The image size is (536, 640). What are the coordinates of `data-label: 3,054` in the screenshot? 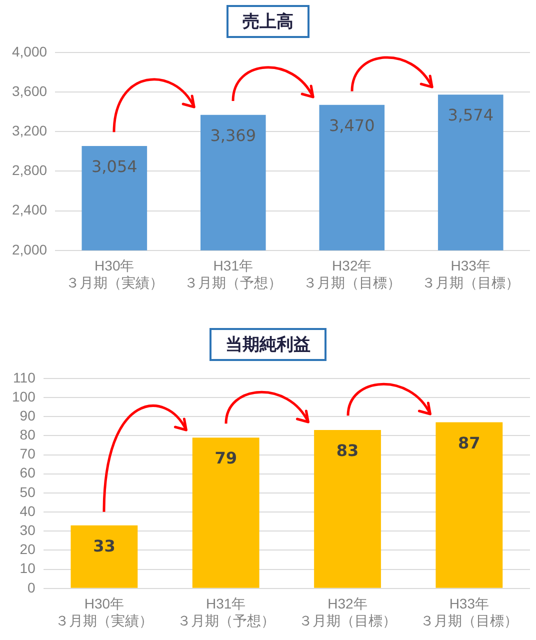 It's located at (115, 166).